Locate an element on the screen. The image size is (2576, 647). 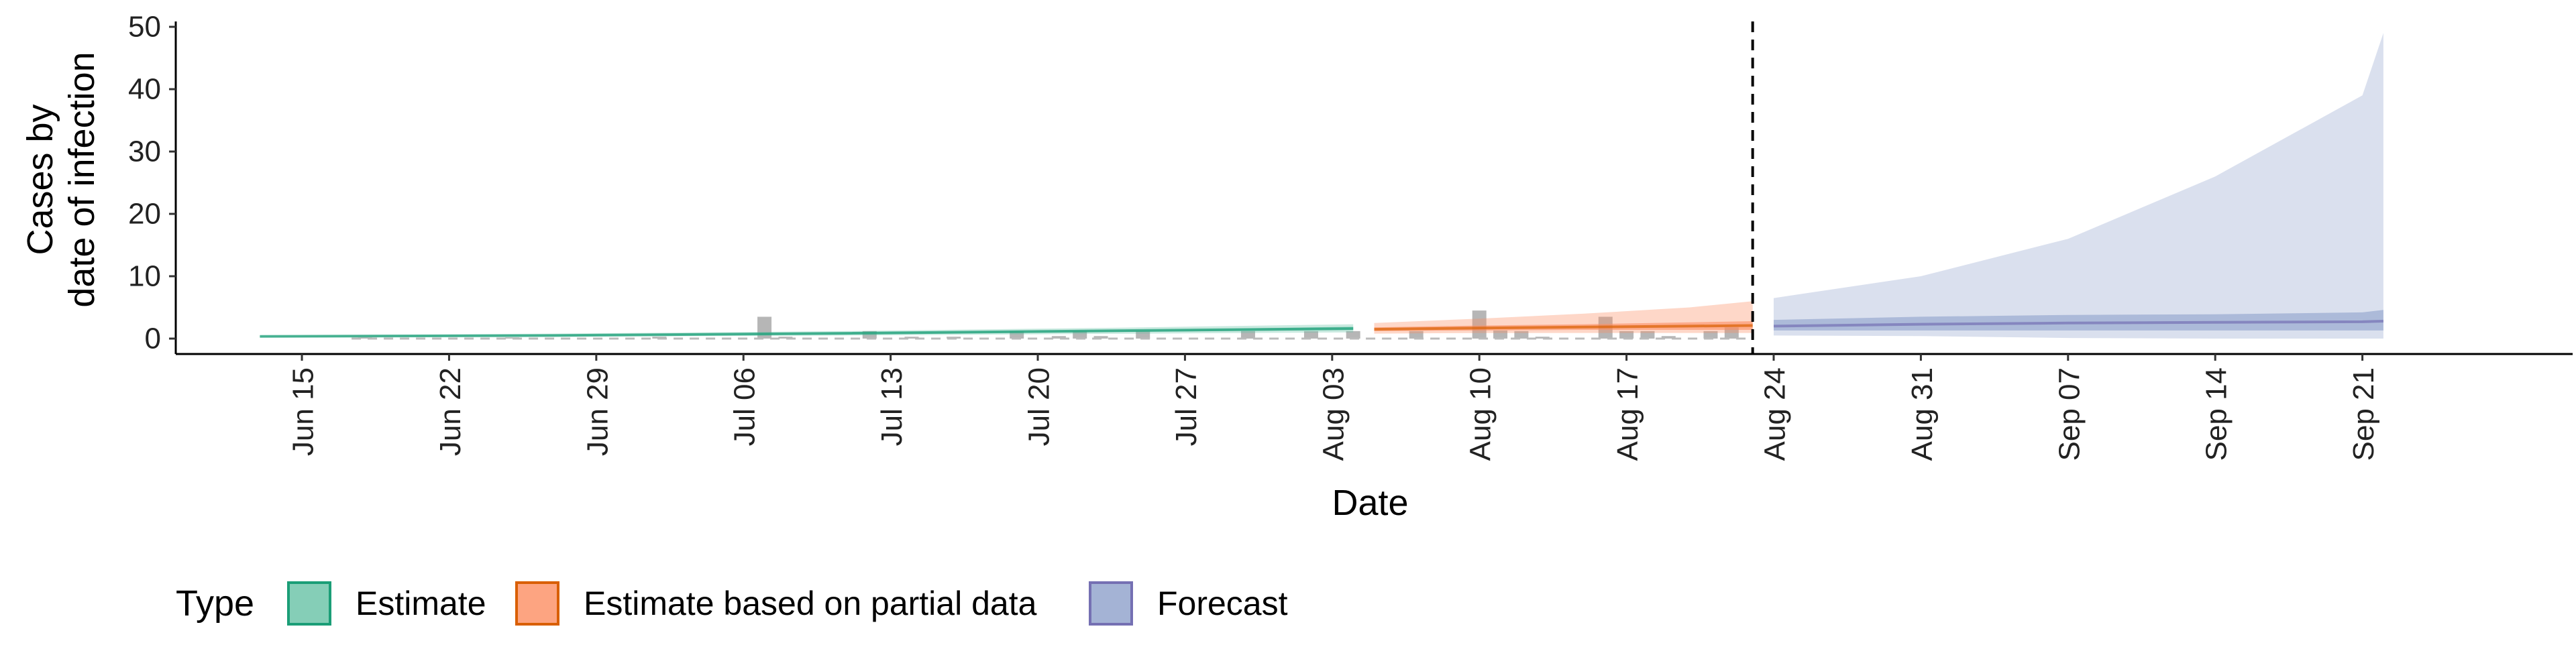
y-tick-label: 10 is located at coordinates (144, 276).